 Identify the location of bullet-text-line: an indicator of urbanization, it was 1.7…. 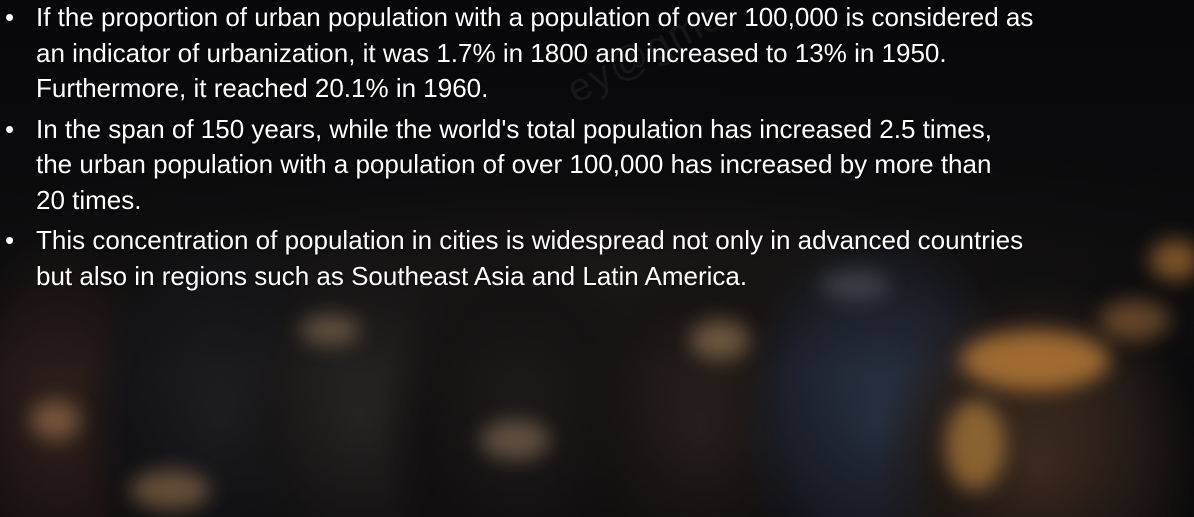
(491, 52).